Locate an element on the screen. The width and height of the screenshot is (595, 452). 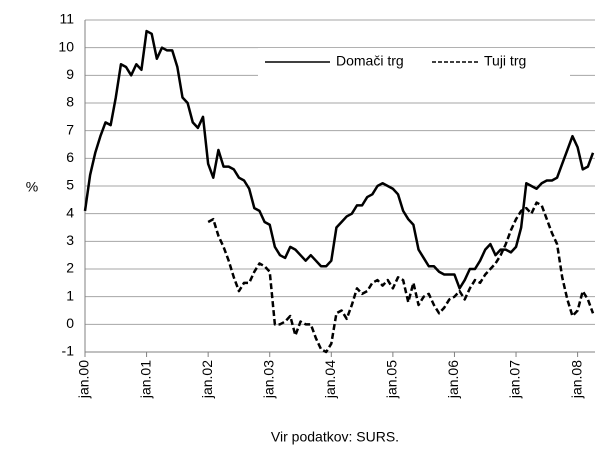
x-tick-label: jan.02 is located at coordinates (207, 379).